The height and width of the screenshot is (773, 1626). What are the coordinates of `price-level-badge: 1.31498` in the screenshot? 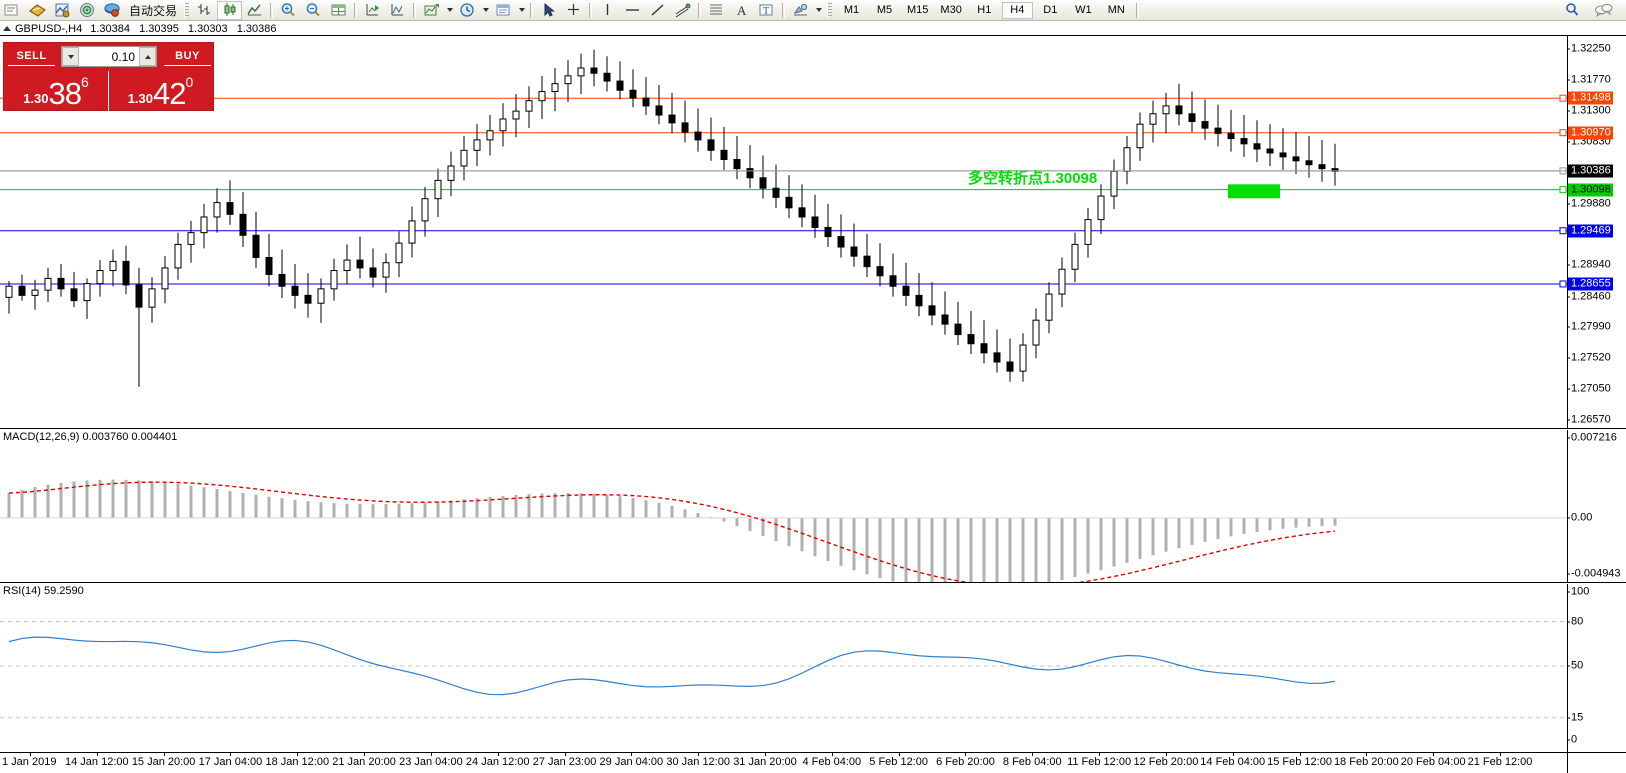 It's located at (1590, 98).